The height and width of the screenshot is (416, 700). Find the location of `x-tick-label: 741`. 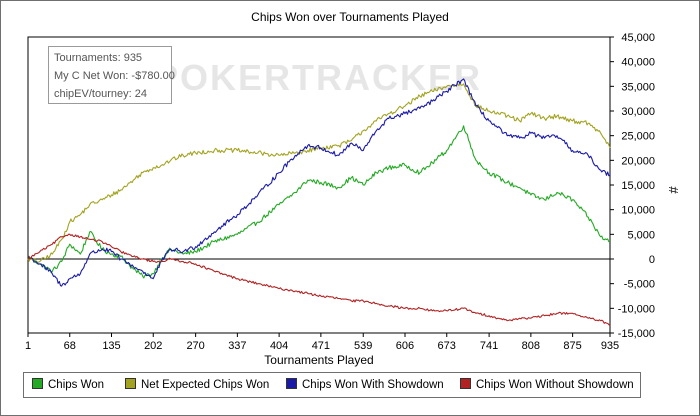

x-tick-label: 741 is located at coordinates (489, 346).